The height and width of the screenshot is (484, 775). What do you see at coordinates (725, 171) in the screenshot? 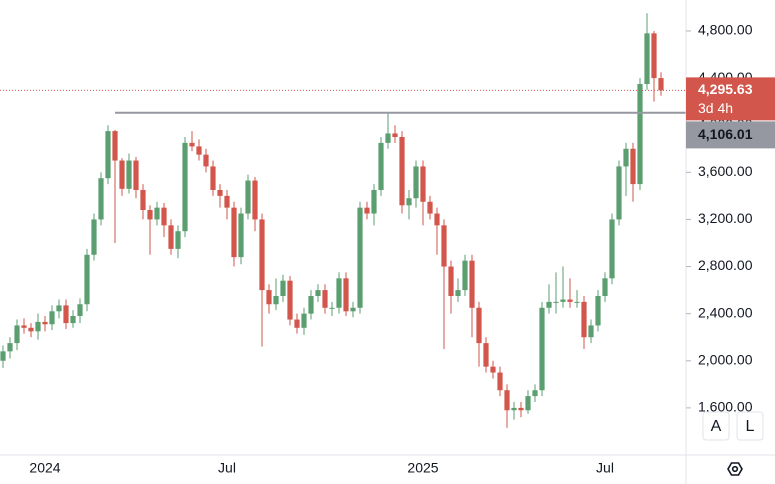
I see `y-tick-label: 3,600.00` at bounding box center [725, 171].